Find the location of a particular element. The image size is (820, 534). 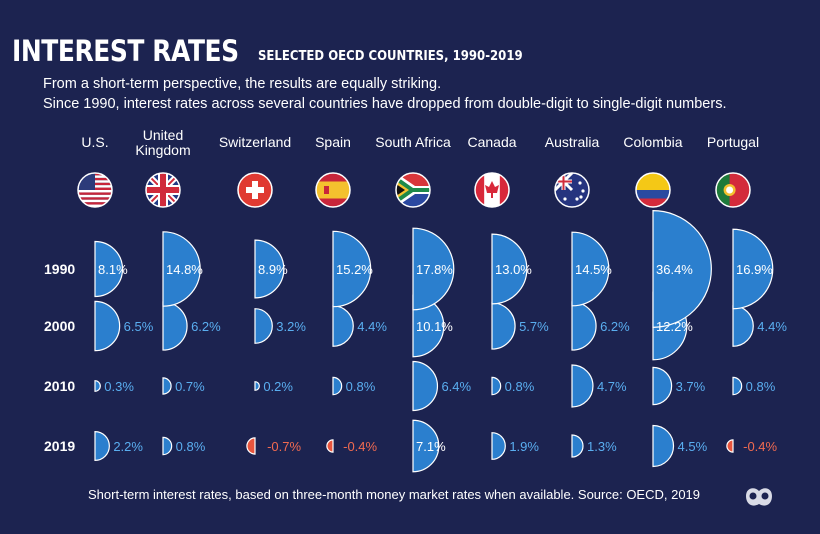

bubble-switzerland-2010 is located at coordinates (257, 386).